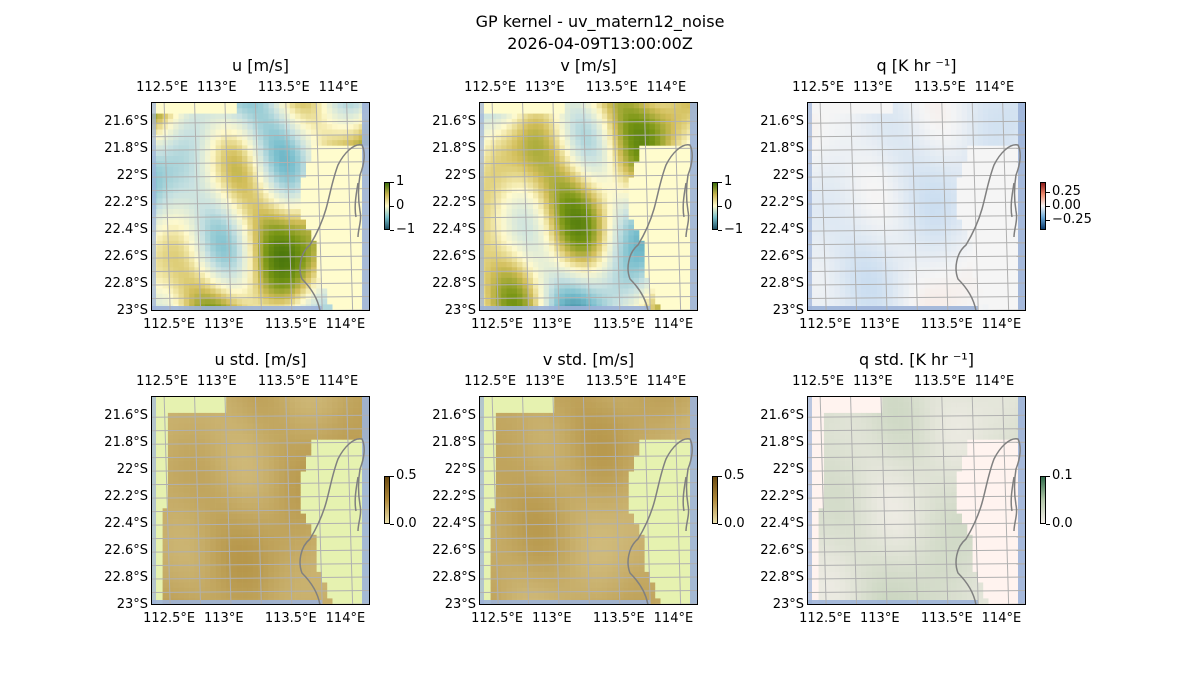  Describe the element at coordinates (260, 149) in the screenshot. I see `grid-parallel` at that location.